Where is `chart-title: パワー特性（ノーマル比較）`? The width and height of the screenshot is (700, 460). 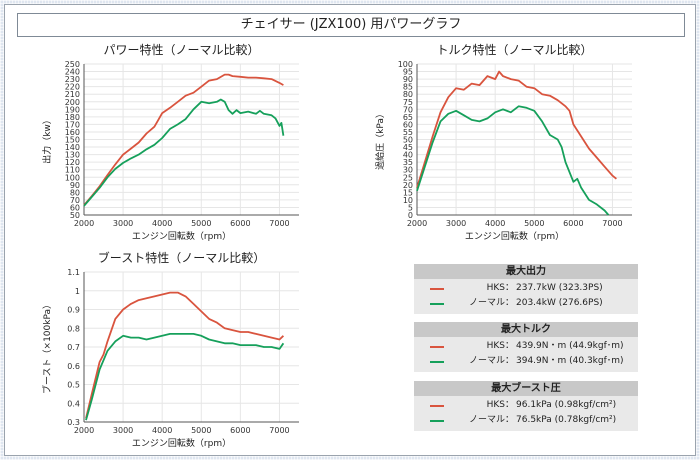 chart-title: パワー特性（ノーマル比較） is located at coordinates (181, 49).